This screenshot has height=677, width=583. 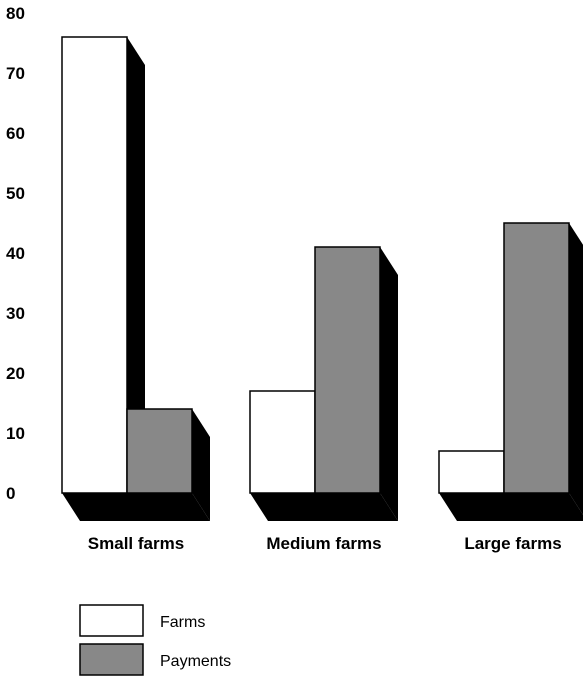 I want to click on bar-side-shadow-farms-small-farms, so click(x=136, y=279).